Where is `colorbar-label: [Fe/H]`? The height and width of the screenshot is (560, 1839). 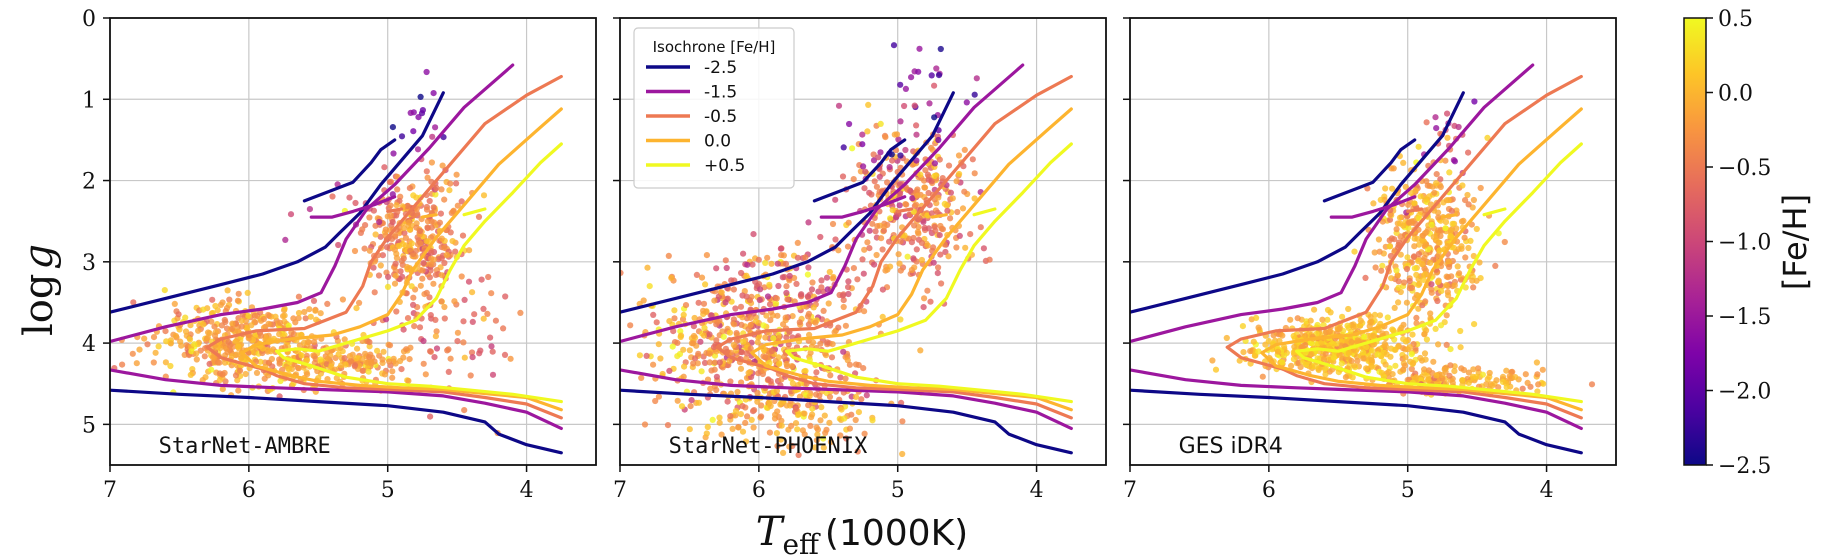
colorbar-label: [Fe/H] is located at coordinates (1795, 242).